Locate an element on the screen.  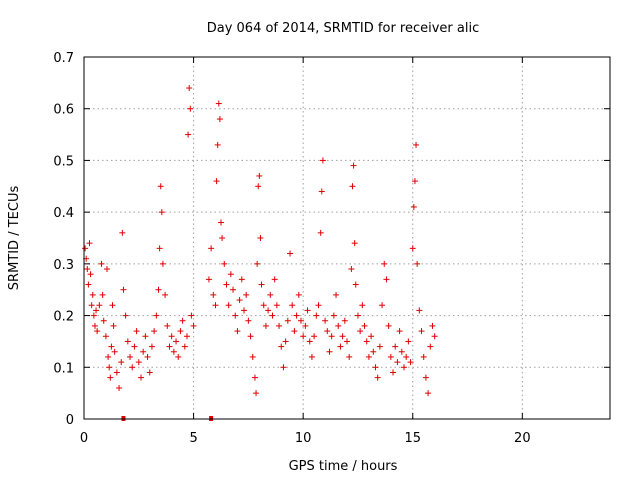
y-tick-label: 0.4 is located at coordinates (63, 213).